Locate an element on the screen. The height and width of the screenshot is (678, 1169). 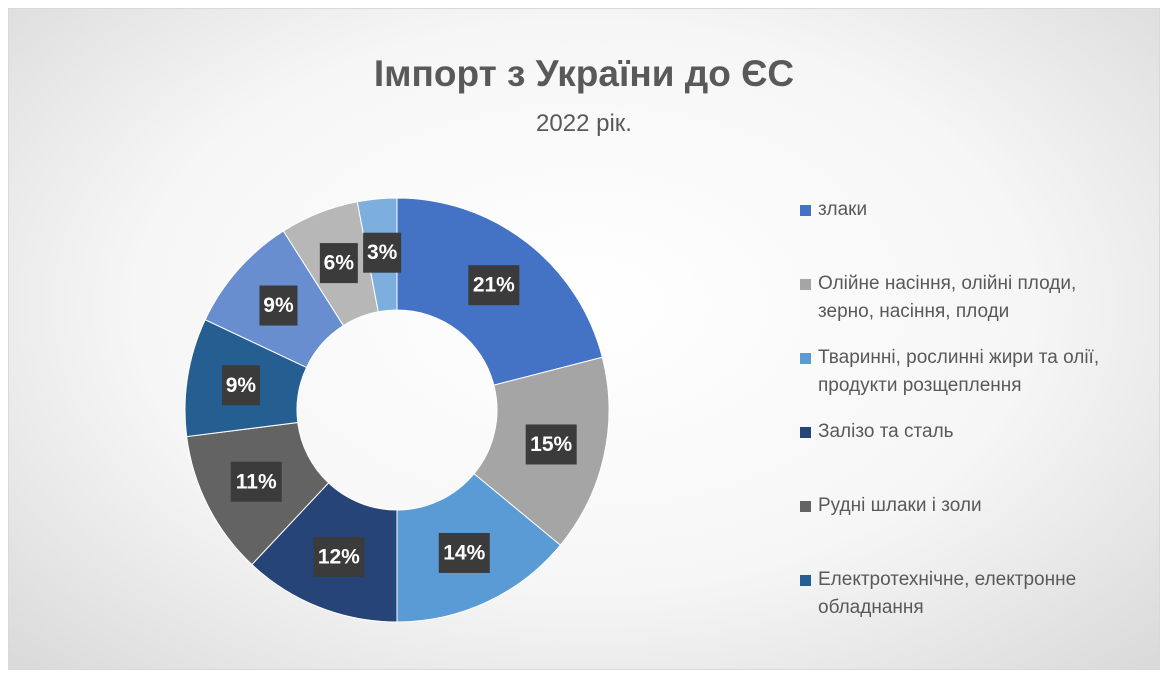
chart-title: Імпорт з України до ЄС is located at coordinates (584, 73).